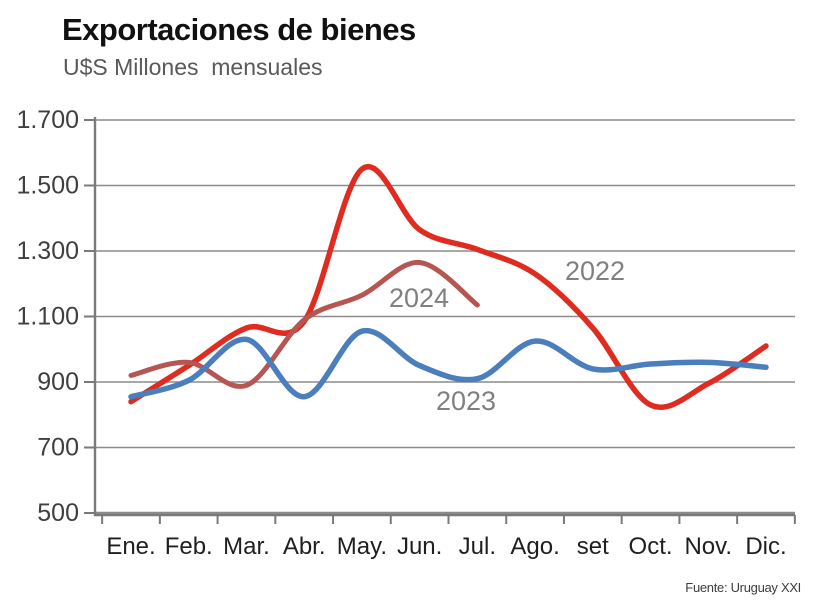  I want to click on series-label-2023: 2023, so click(466, 401).